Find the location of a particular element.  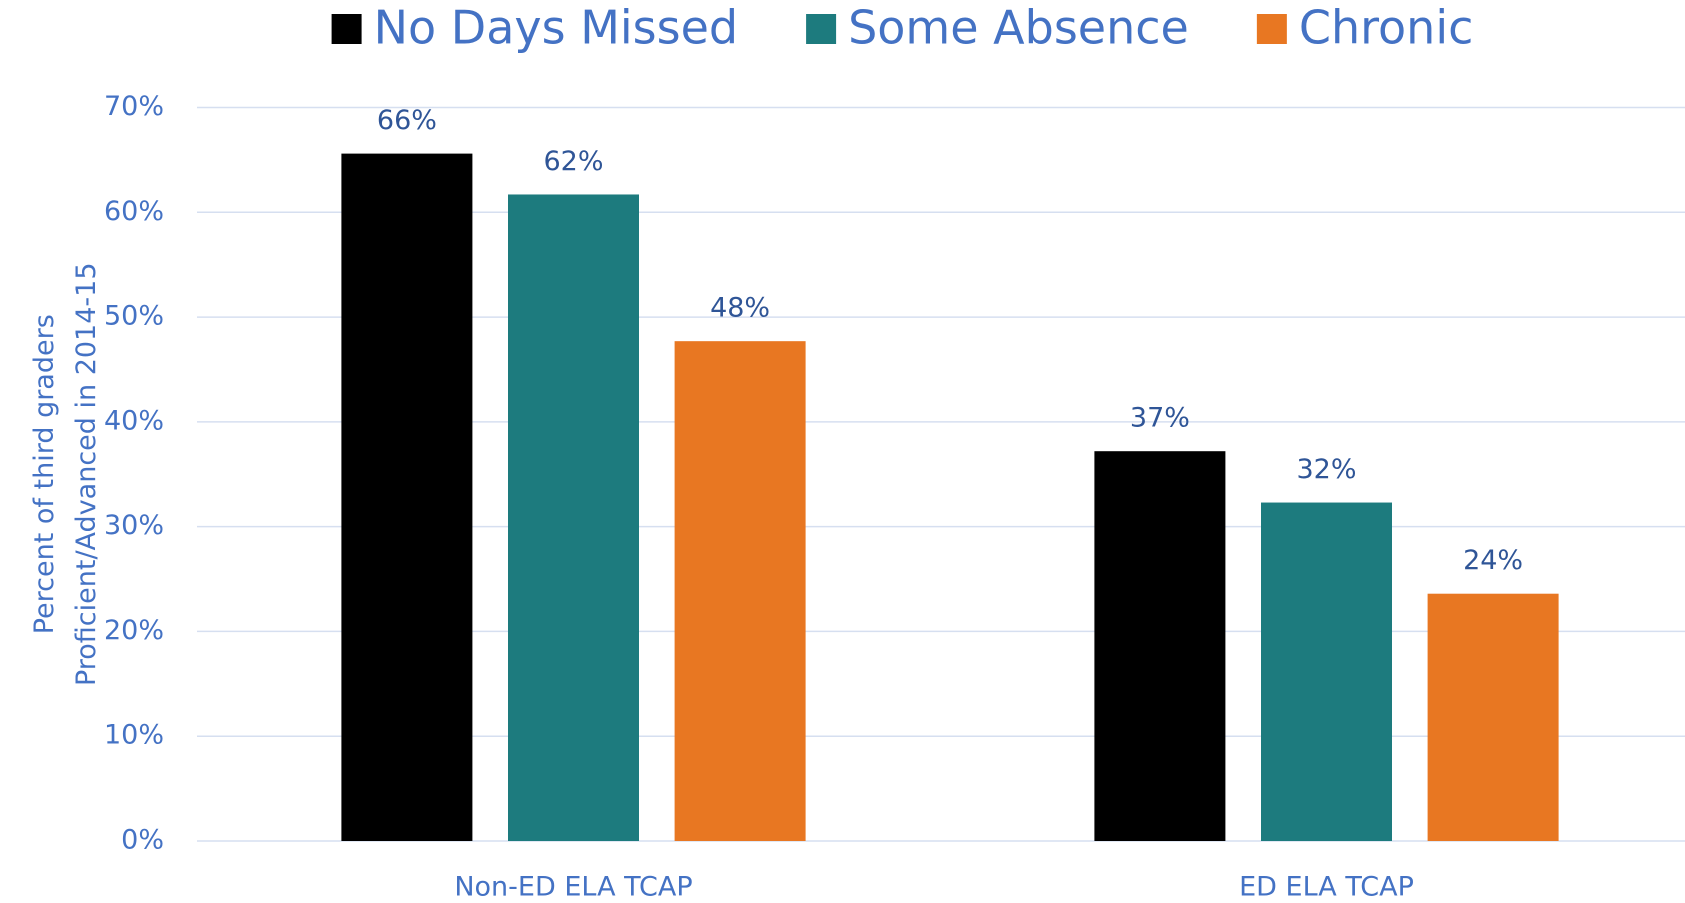

legend-label: Some Absence is located at coordinates (1018, 28).